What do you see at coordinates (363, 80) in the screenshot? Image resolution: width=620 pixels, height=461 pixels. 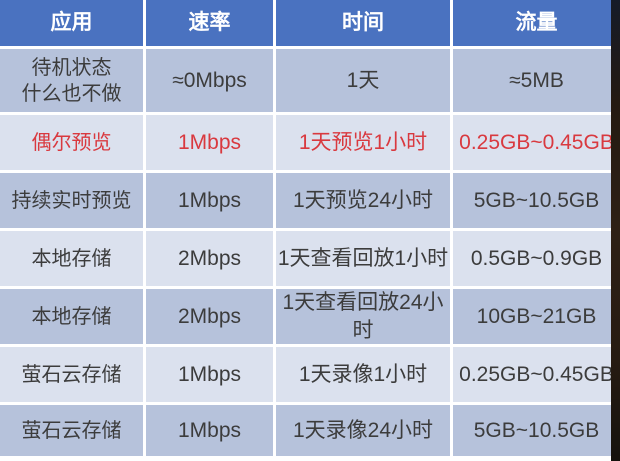 I see `cell-time: 1天` at bounding box center [363, 80].